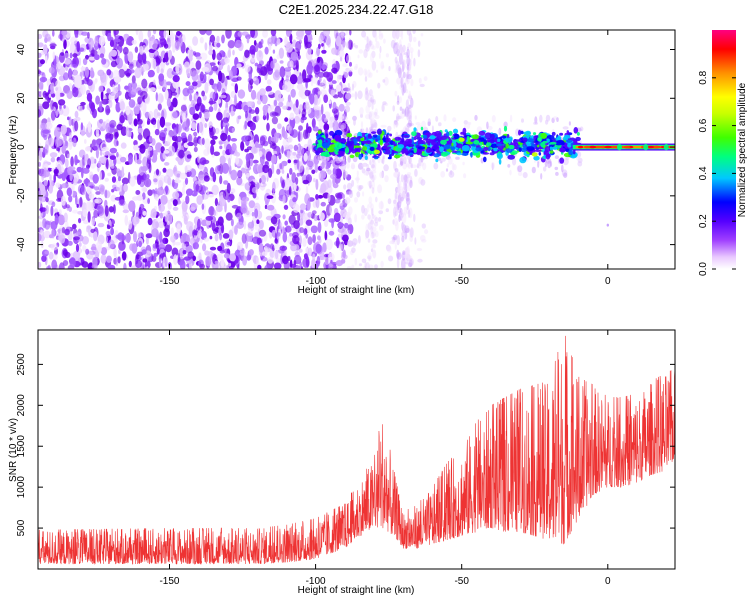 The image size is (750, 600). I want to click on x-tick-label: 0, so click(608, 281).